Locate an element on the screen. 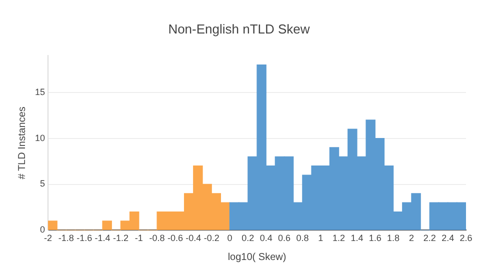 This screenshot has width=490, height=277. x-tick-label: 1.8 is located at coordinates (393, 238).